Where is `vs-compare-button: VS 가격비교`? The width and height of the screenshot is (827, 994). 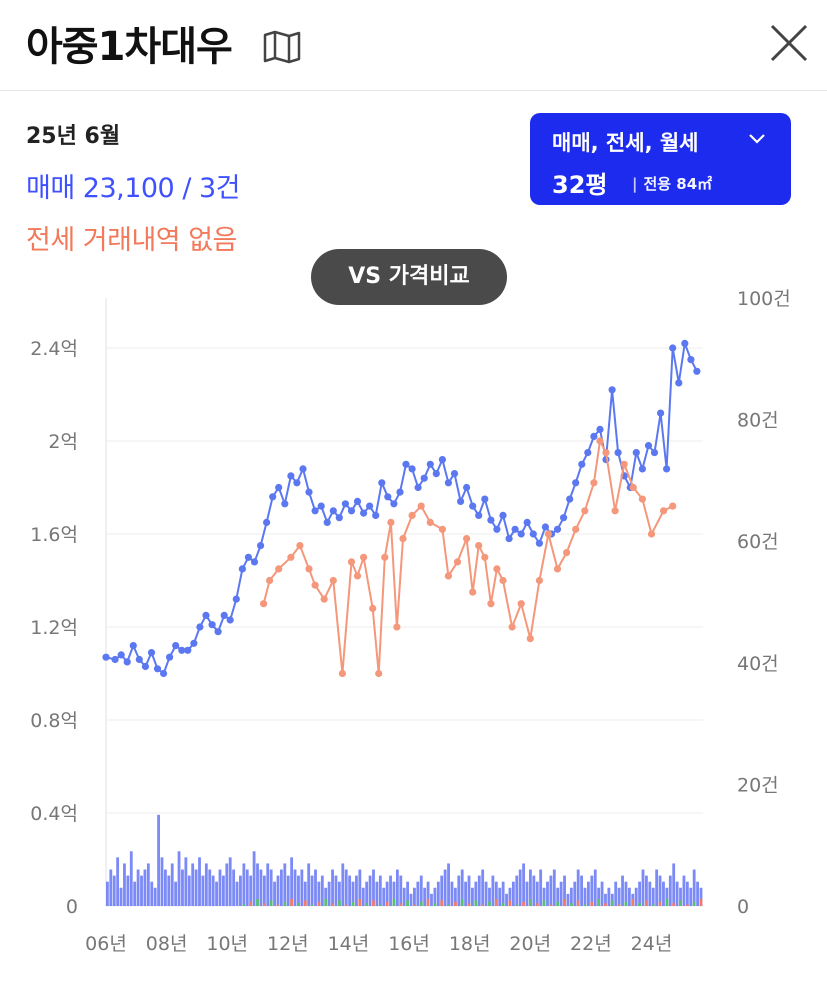 vs-compare-button: VS 가격비교 is located at coordinates (409, 277).